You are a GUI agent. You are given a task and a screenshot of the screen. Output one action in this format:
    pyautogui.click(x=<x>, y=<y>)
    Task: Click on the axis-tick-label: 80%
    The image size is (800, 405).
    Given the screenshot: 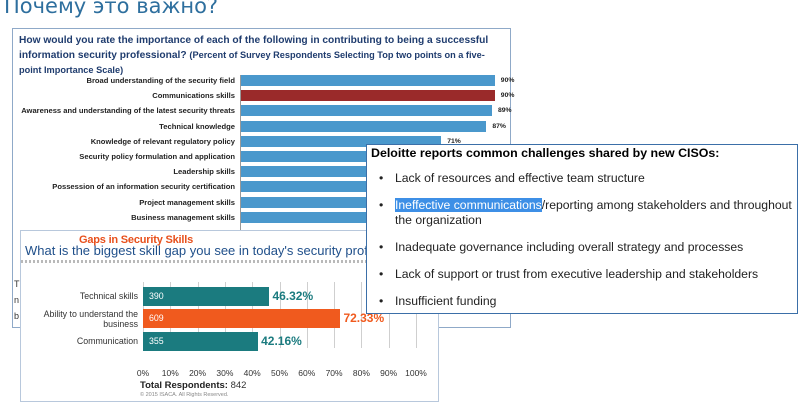 What is the action you would take?
    pyautogui.click(x=361, y=373)
    